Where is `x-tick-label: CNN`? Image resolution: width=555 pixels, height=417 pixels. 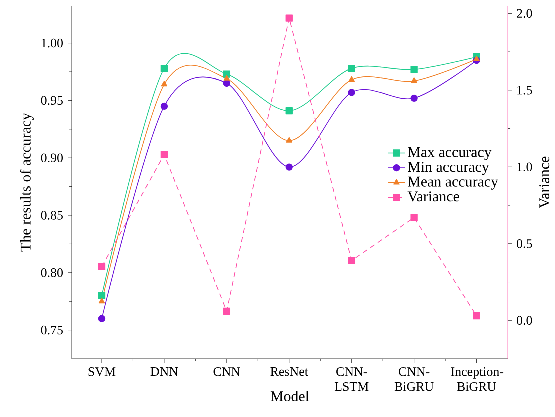
x-tick-label: CNN is located at coordinates (227, 372).